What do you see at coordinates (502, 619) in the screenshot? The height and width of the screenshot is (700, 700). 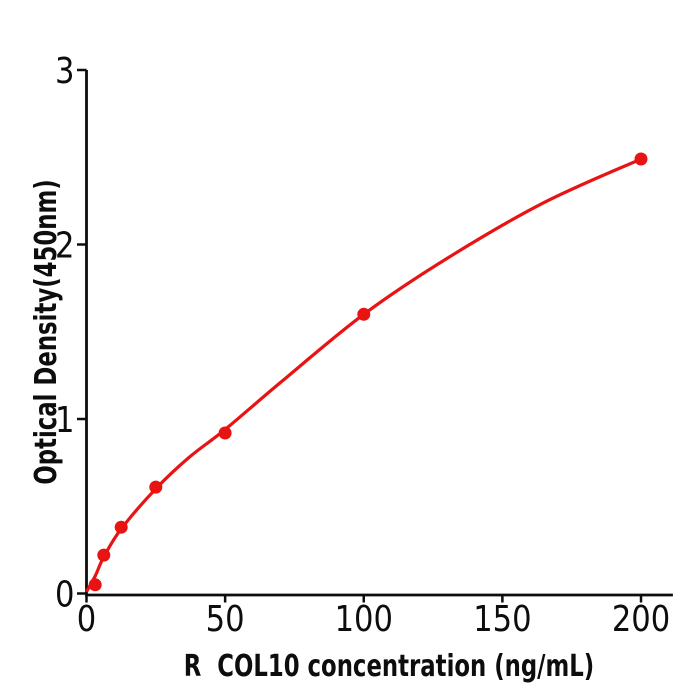 I see `x-tick-label: 150` at bounding box center [502, 619].